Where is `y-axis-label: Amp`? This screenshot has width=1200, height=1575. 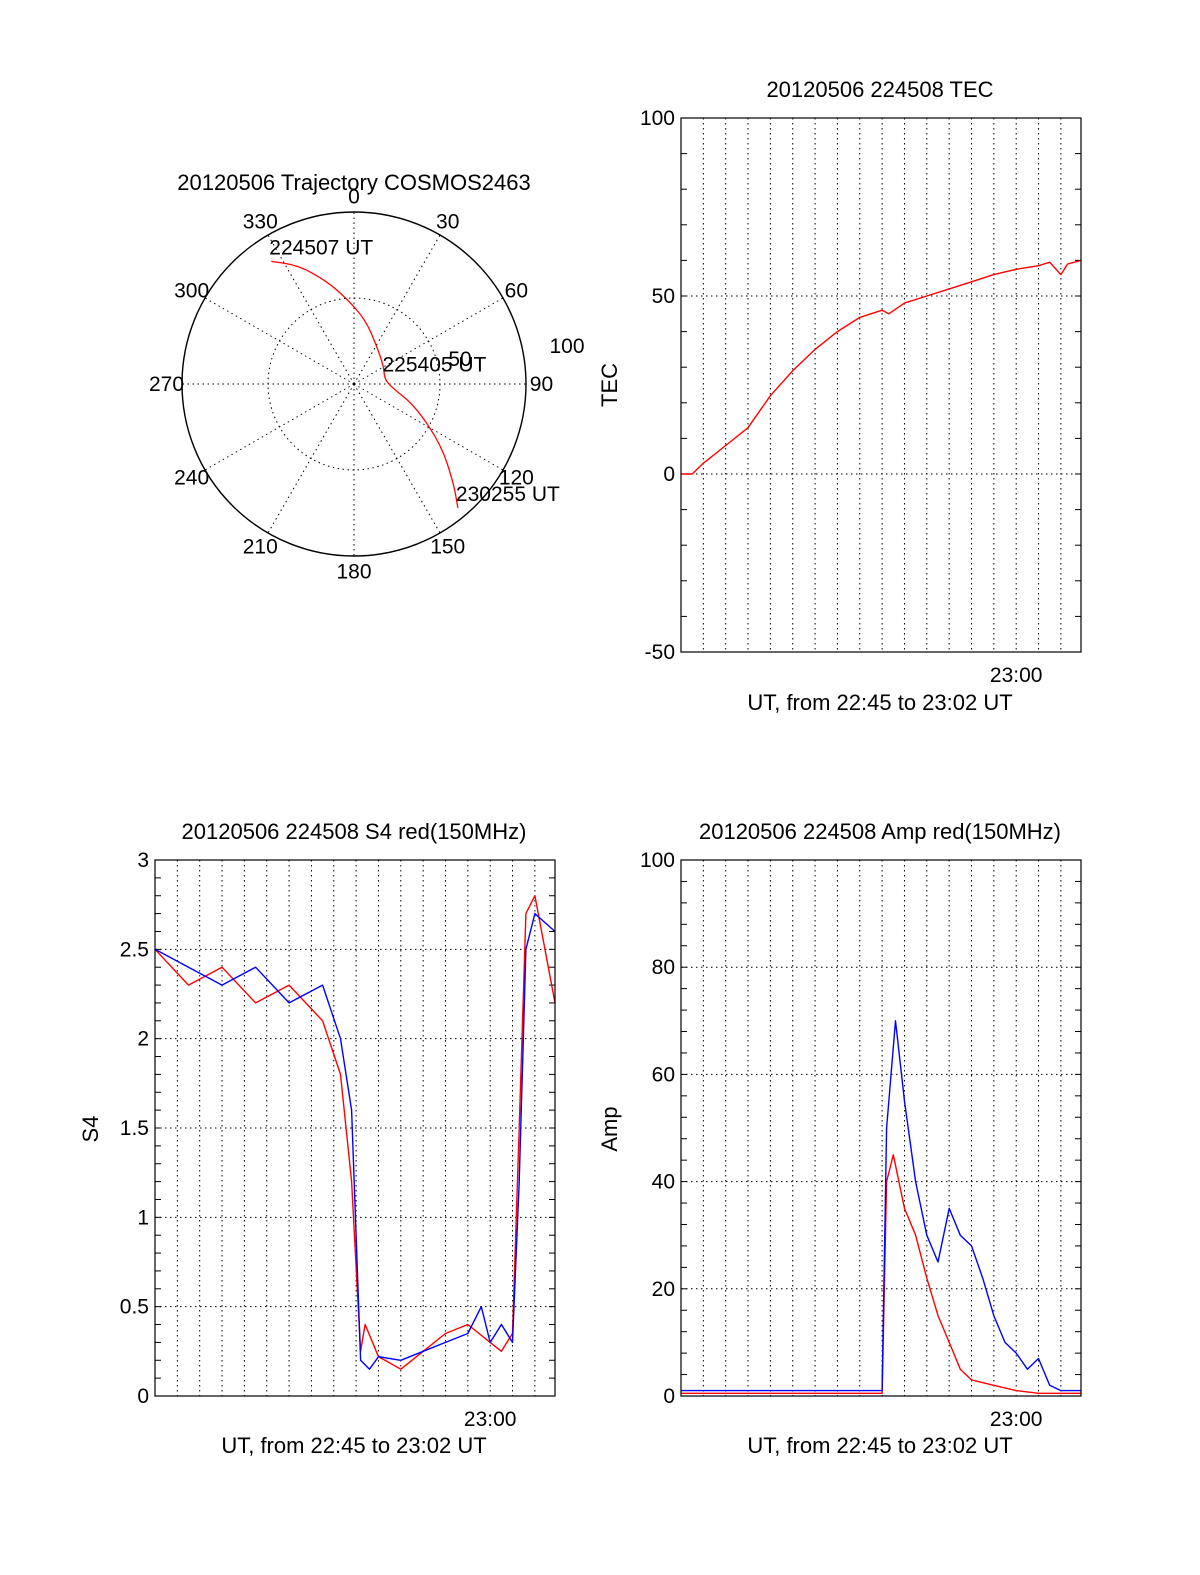
y-axis-label: Amp is located at coordinates (609, 1128).